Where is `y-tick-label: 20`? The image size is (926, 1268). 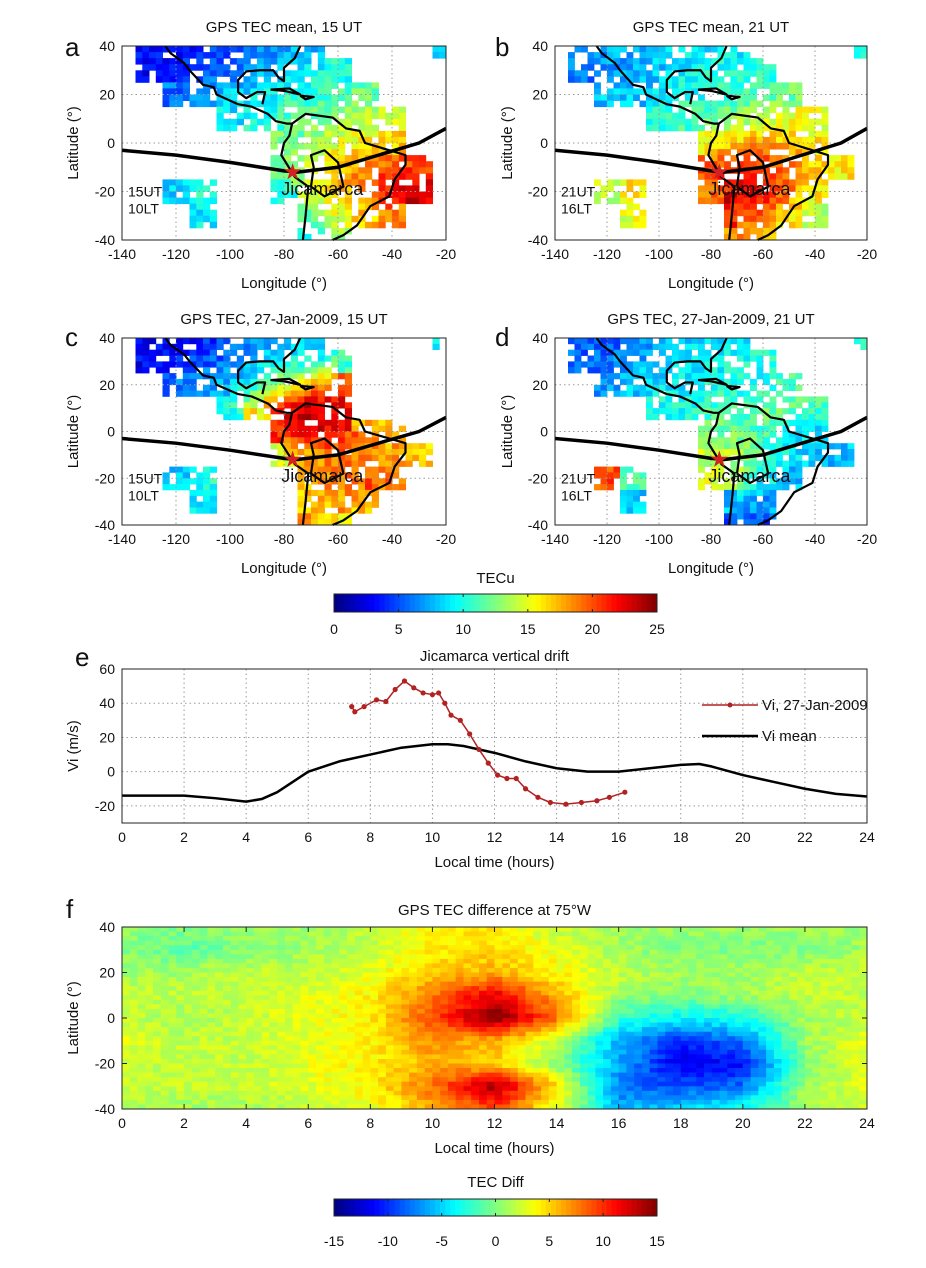 y-tick-label: 20 is located at coordinates (107, 95).